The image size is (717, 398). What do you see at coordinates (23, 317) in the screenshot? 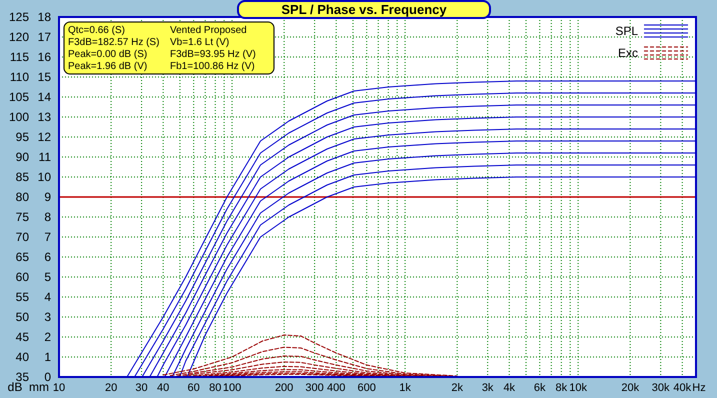
I see `y-tick-label: 50` at bounding box center [23, 317].